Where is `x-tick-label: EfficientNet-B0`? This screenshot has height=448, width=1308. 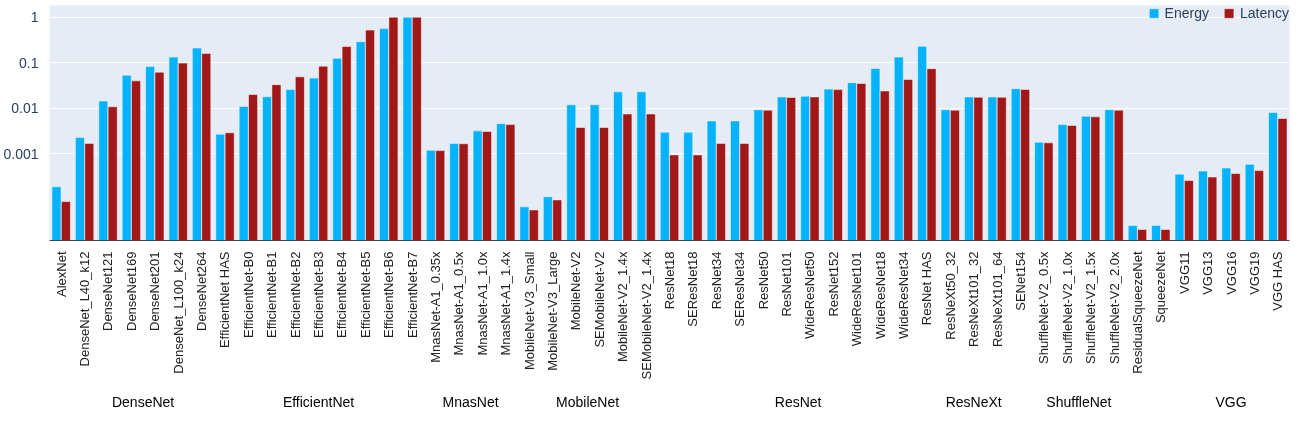
x-tick-label: EfficientNet-B0 is located at coordinates (248, 294).